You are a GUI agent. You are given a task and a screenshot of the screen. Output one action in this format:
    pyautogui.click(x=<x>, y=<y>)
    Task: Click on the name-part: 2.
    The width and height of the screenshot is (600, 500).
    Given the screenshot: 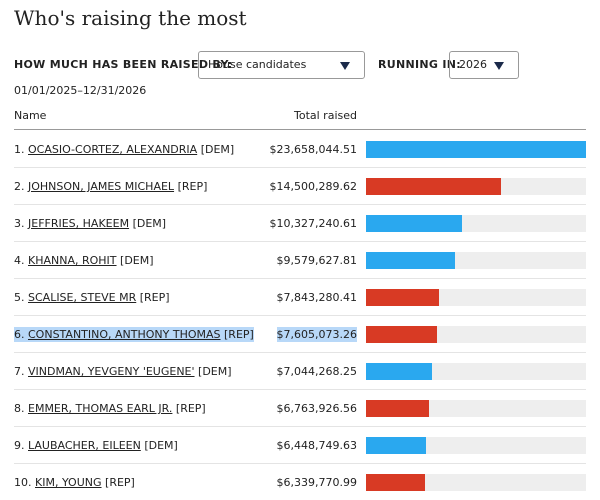 What is the action you would take?
    pyautogui.click(x=19, y=186)
    